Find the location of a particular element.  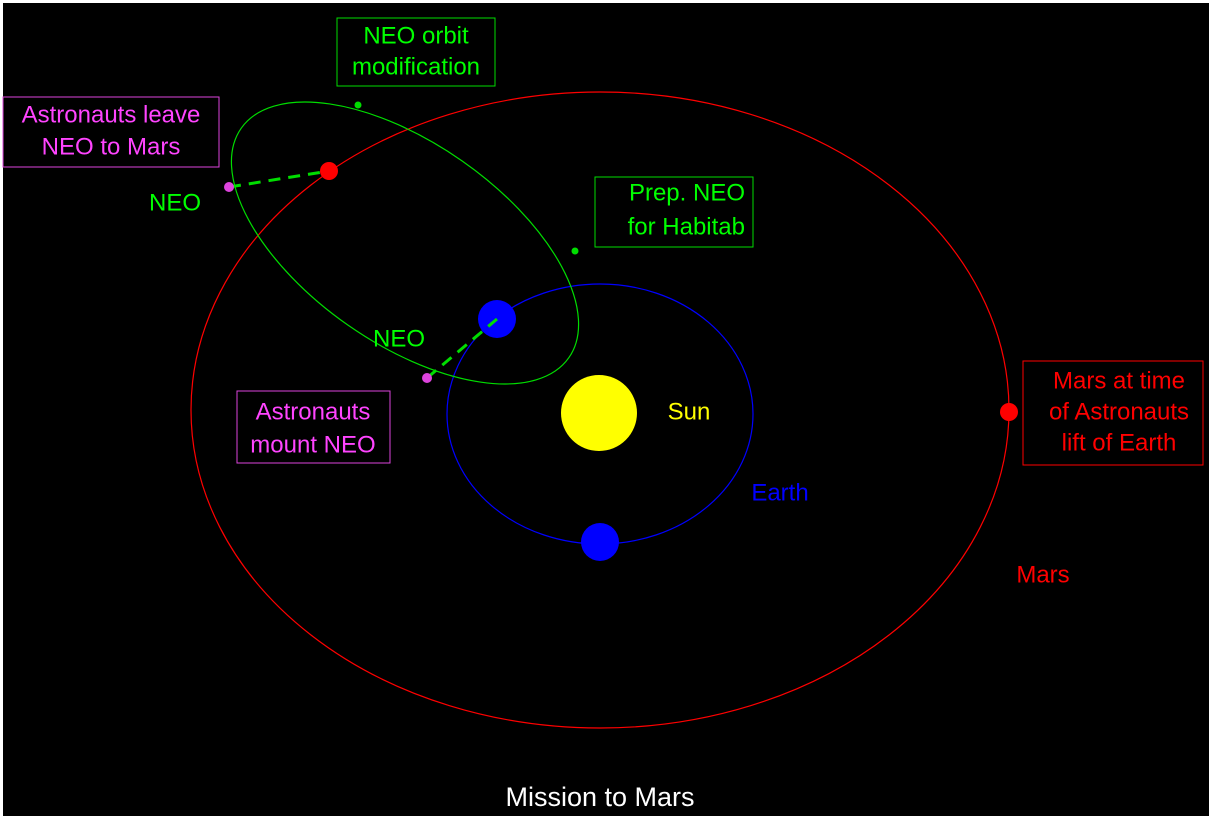

neo-orbit is located at coordinates (405, 243).